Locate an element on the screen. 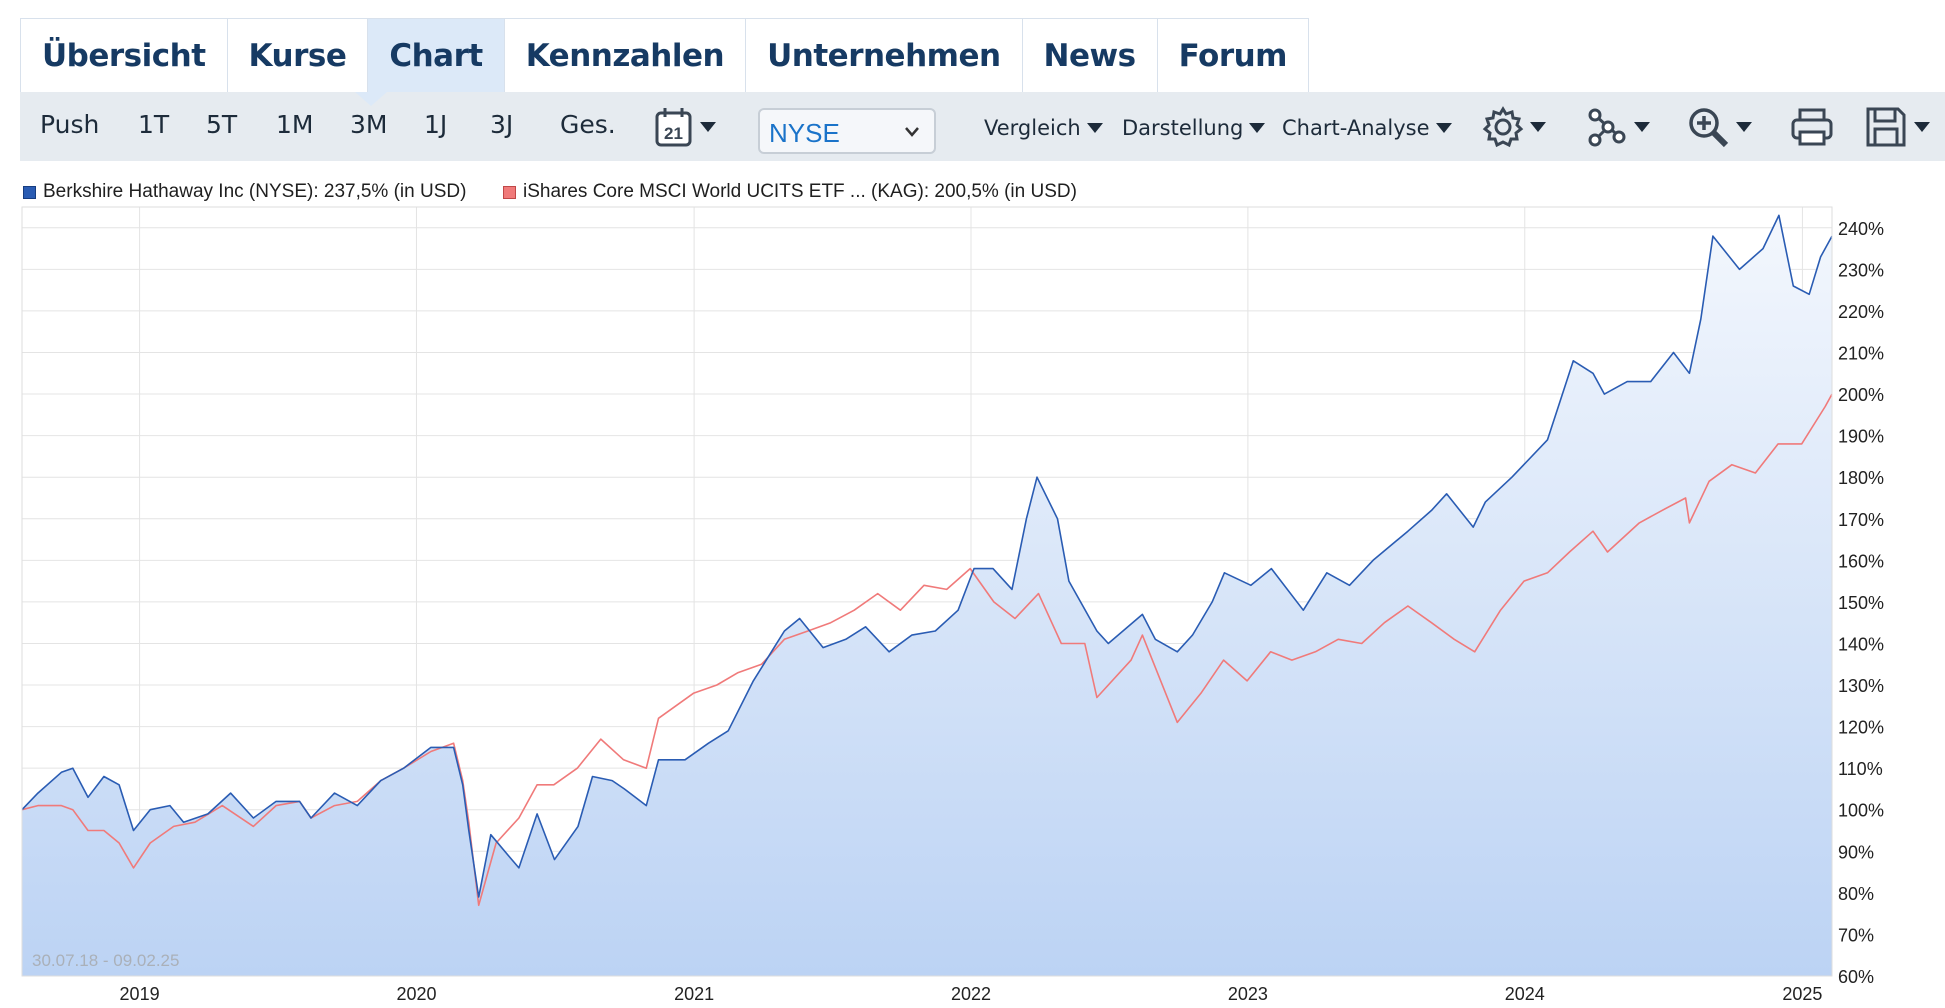 The image size is (1945, 1008). tab-unternehmen: Unternehmen is located at coordinates (884, 56).